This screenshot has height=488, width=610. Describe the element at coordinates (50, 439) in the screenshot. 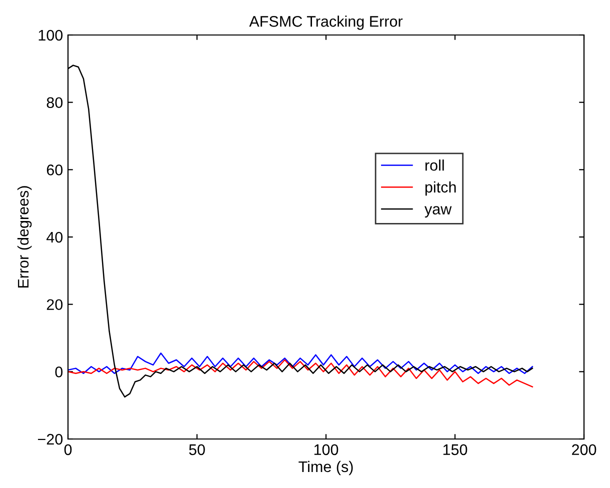

I see `y-tick-label: −20` at that location.